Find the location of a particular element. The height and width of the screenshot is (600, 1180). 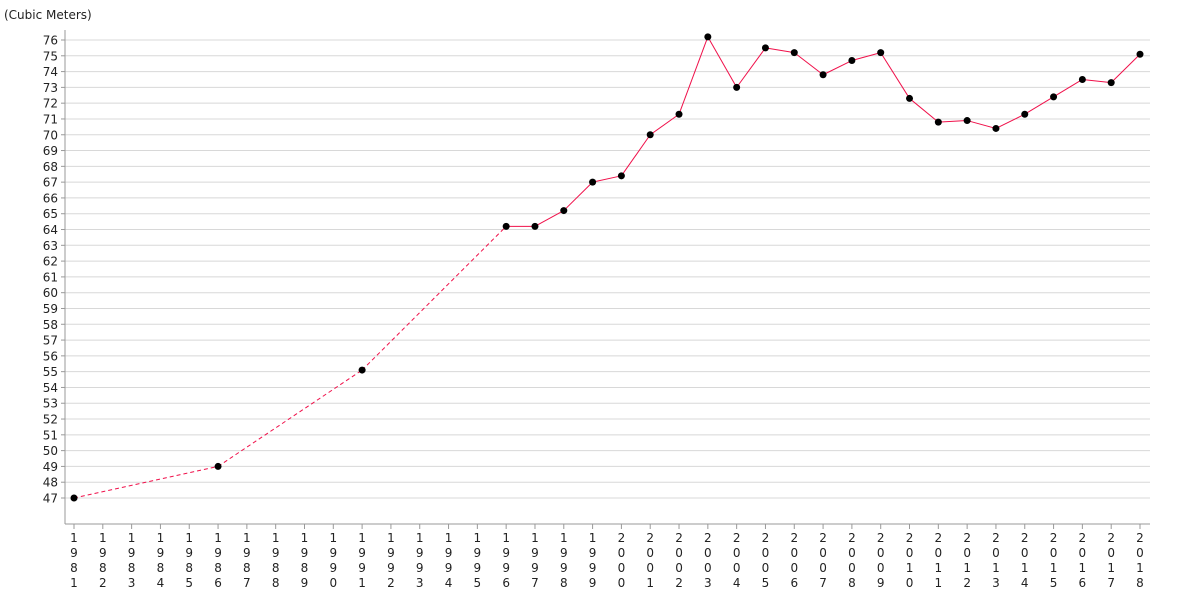

y-tick-label: 58 is located at coordinates (50, 325).